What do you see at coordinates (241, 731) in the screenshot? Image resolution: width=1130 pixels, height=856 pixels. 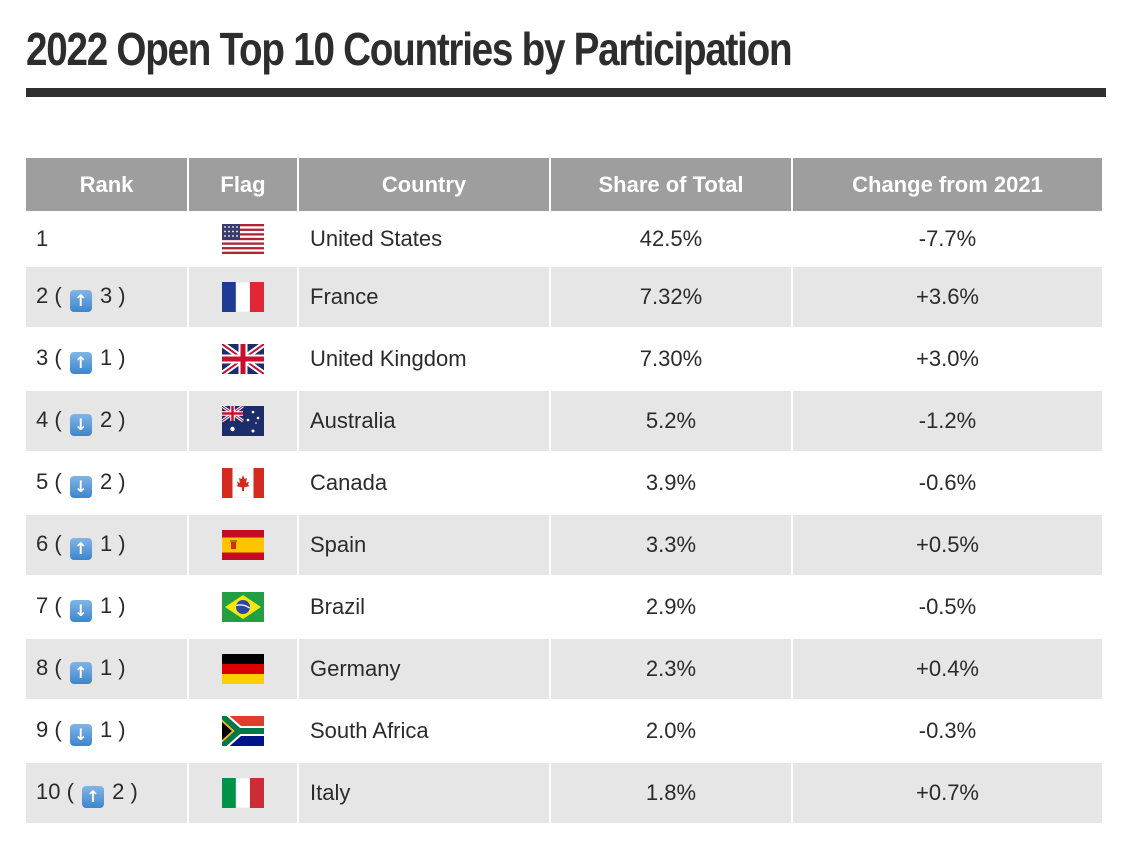 I see `south-africa-flag-icon` at bounding box center [241, 731].